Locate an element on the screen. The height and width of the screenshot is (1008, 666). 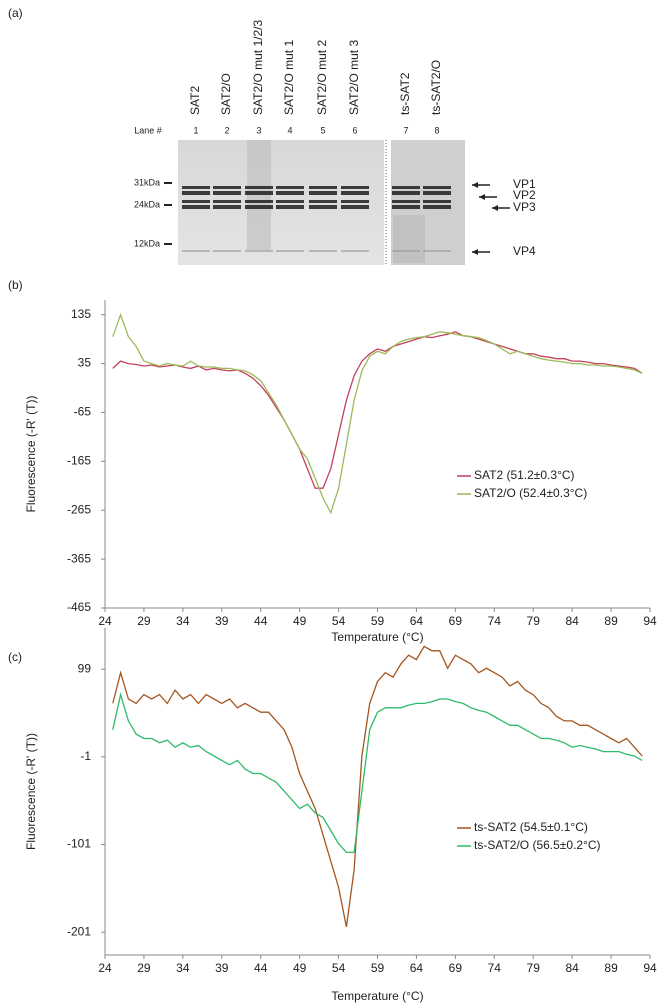
lane-name: SAT2/O mut 1 is located at coordinates (289, 77).